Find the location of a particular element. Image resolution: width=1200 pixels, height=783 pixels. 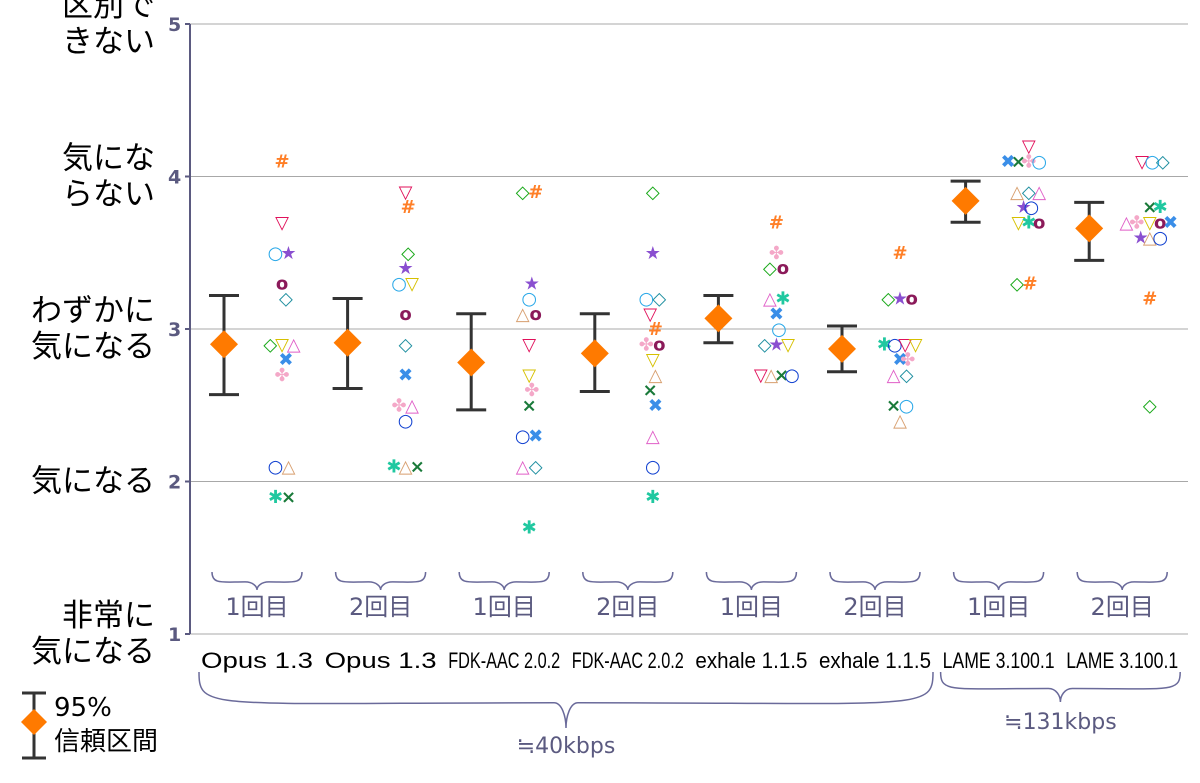

trial-label-2: 1回目 is located at coordinates (504, 607).